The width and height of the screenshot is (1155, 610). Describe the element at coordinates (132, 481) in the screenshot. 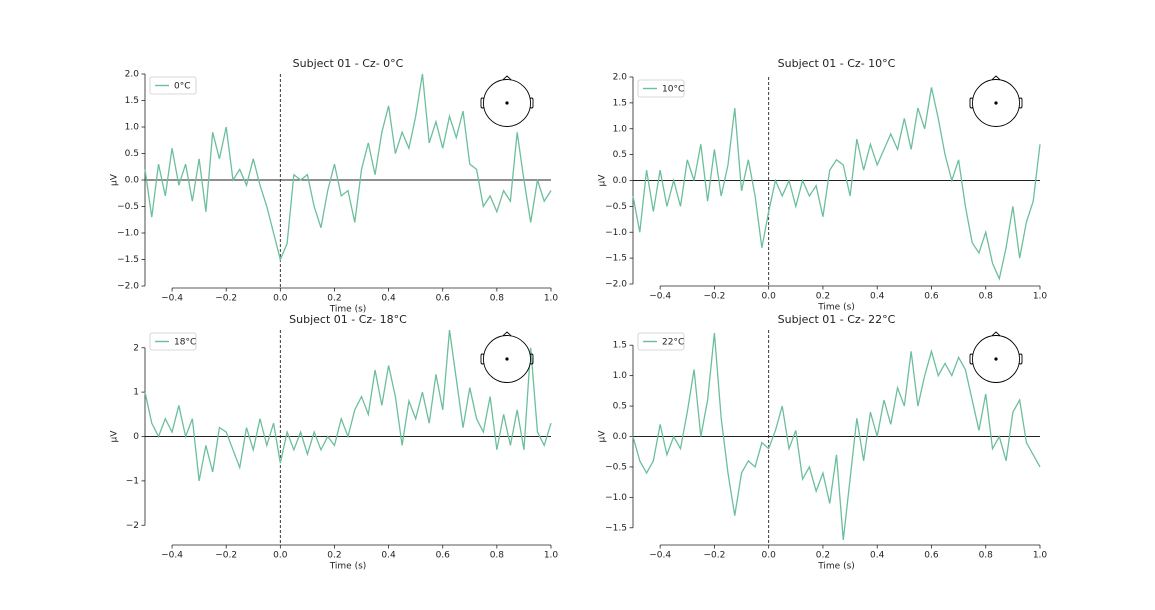

I see `y-tick-label: −1` at that location.